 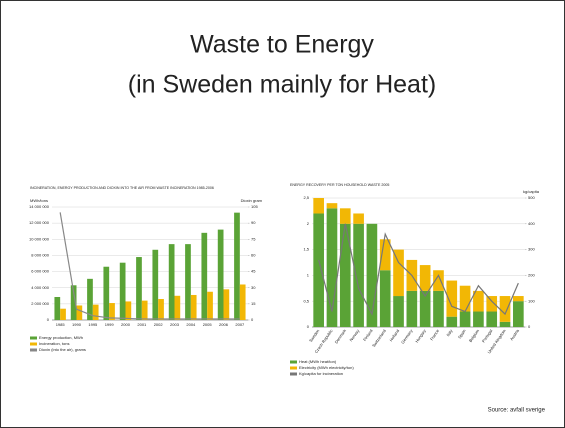 What do you see at coordinates (318, 361) in the screenshot?
I see `legend-label: Heat (MWh heat/ton)` at bounding box center [318, 361].